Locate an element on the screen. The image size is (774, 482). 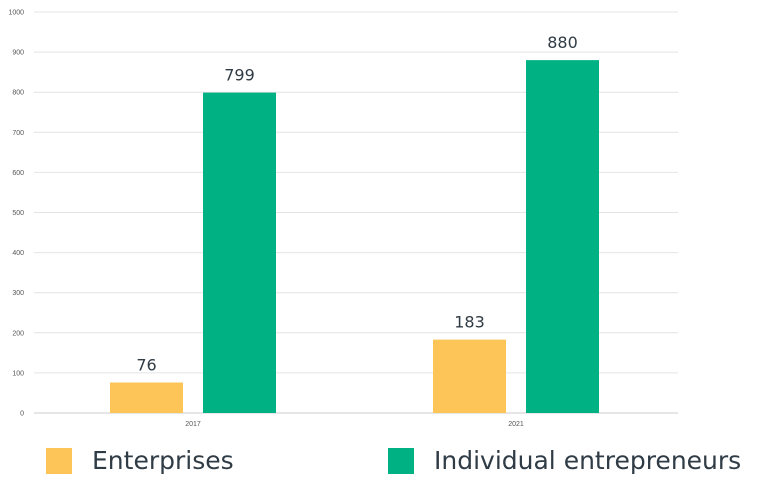
y-tick-label: 500 is located at coordinates (18, 213).